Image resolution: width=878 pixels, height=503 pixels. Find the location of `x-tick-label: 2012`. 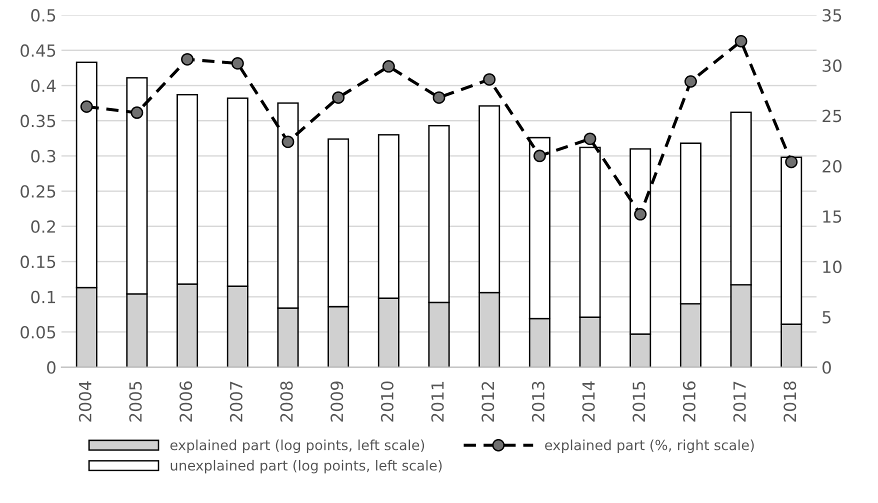

x-tick-label: 2012 is located at coordinates (488, 402).